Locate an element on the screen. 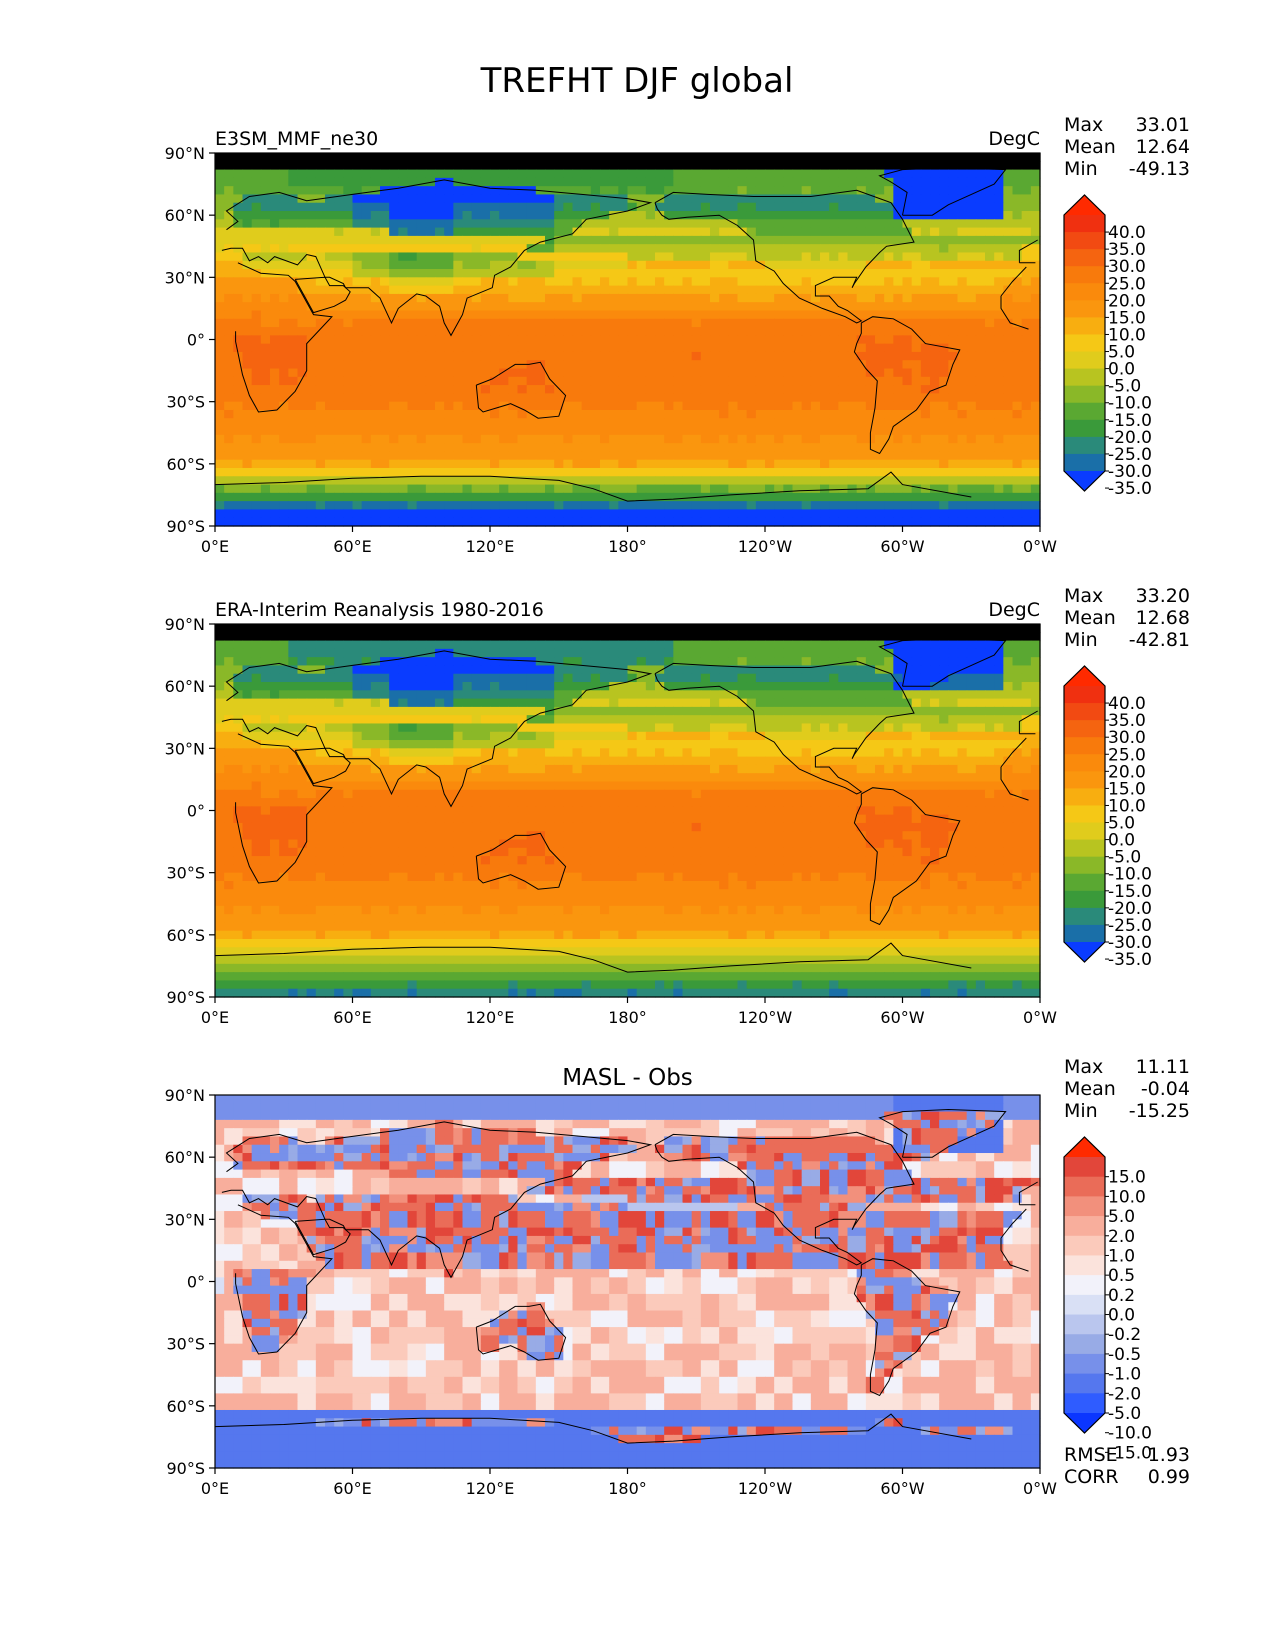 The image size is (1275, 1650). lat-tick-label: 30°S is located at coordinates (185, 873).